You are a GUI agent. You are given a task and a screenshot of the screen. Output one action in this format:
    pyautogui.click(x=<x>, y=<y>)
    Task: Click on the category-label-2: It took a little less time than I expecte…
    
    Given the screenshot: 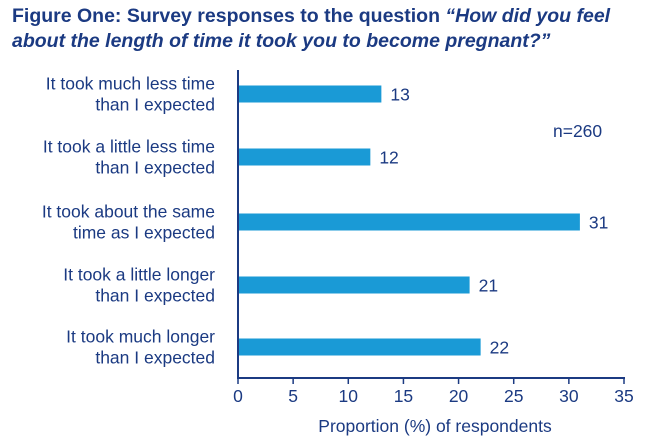 What is the action you would take?
    pyautogui.click(x=129, y=157)
    